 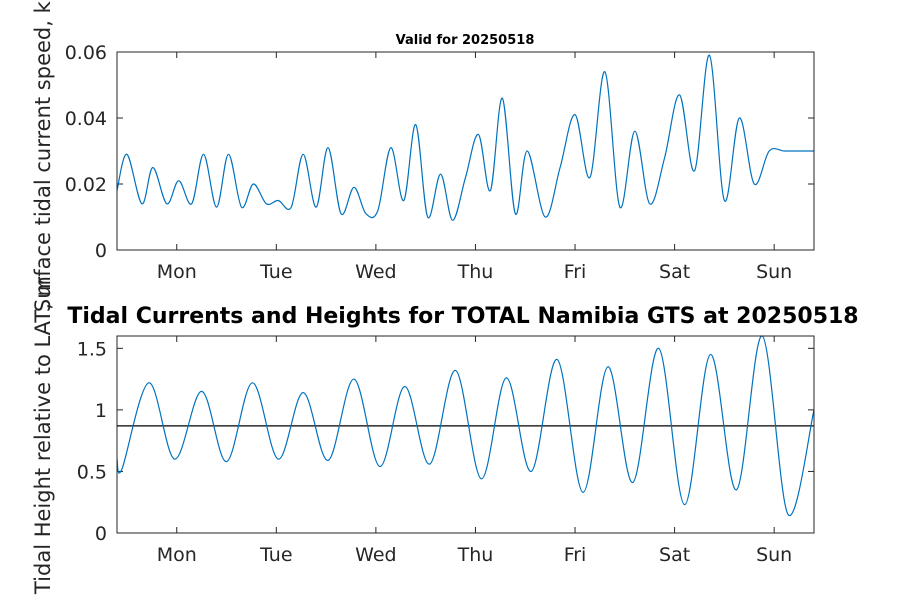 I want to click on current-y-tick-label: 0.04, so click(x=86, y=119).